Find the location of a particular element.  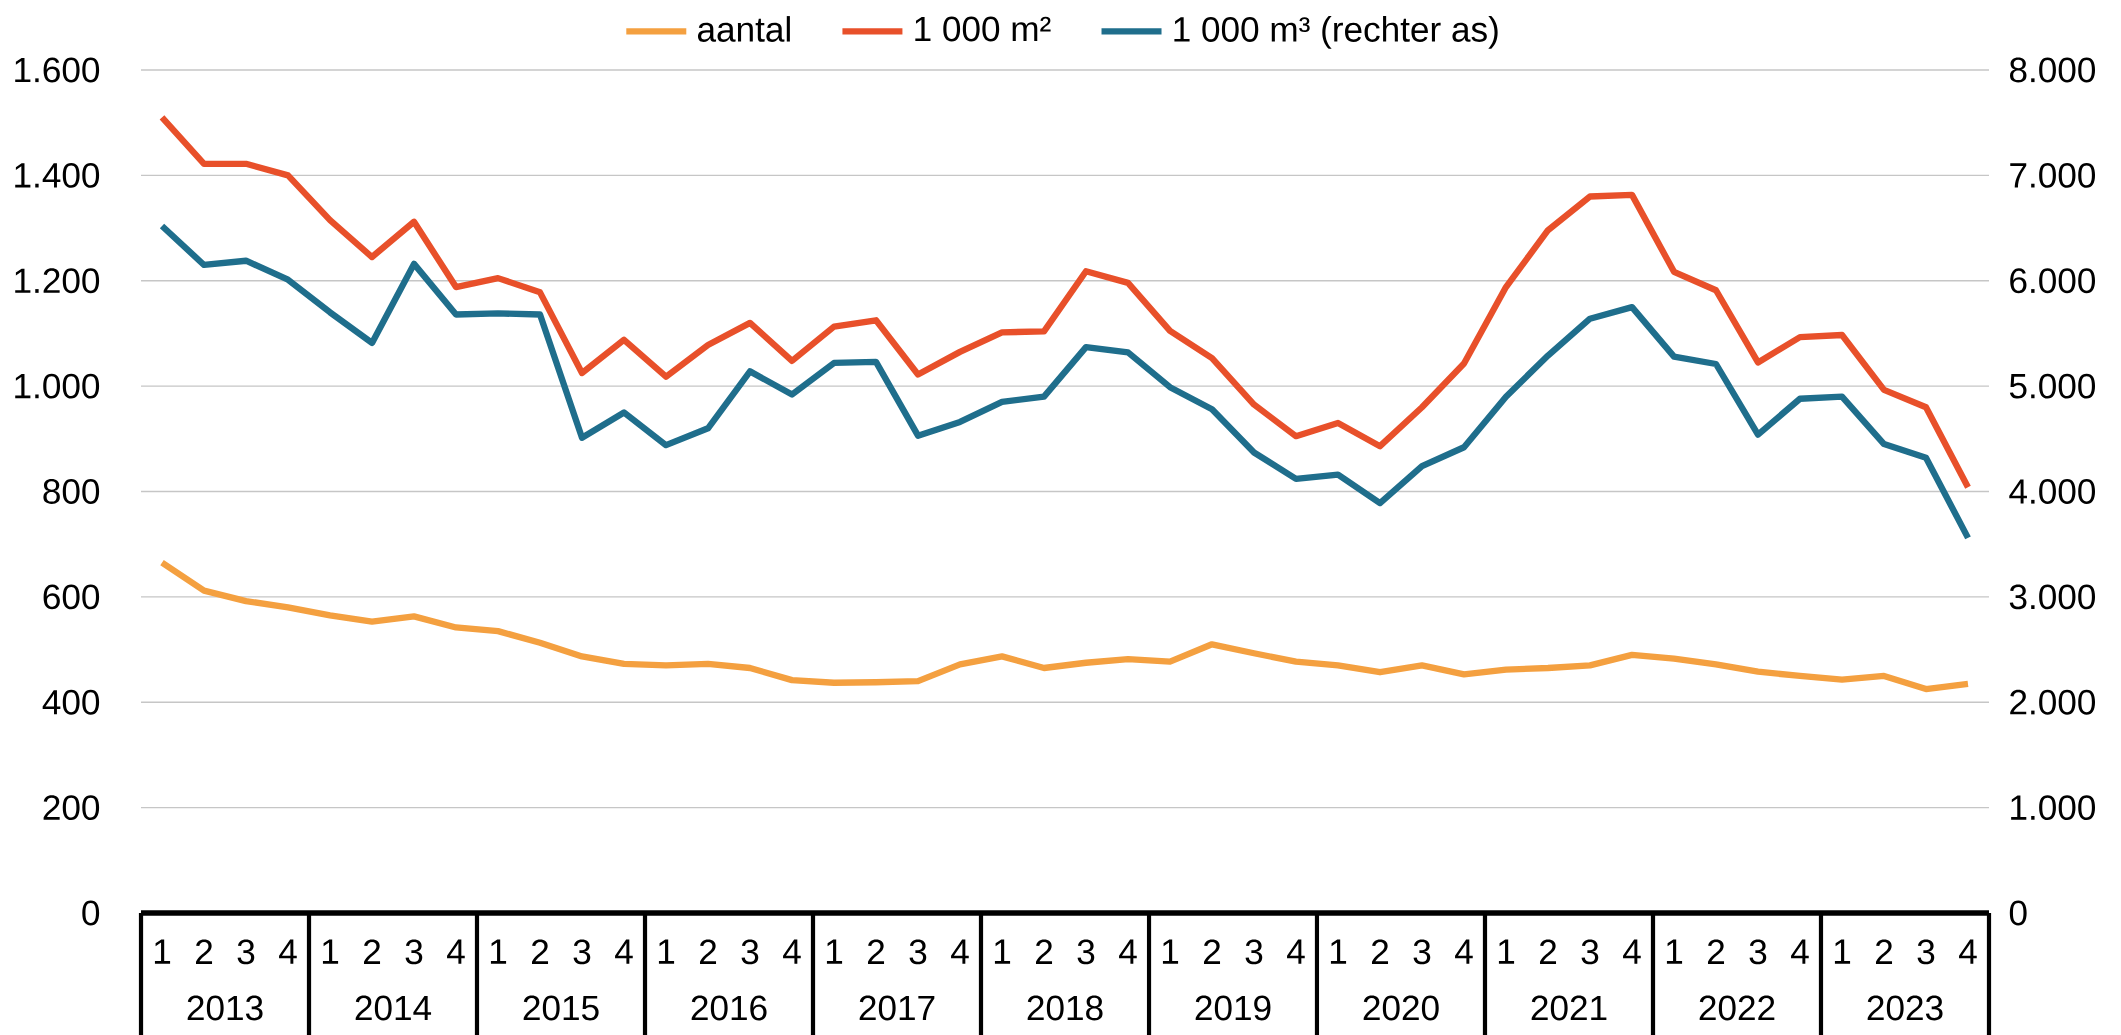

y-tick-label: 1.200 is located at coordinates (57, 281).